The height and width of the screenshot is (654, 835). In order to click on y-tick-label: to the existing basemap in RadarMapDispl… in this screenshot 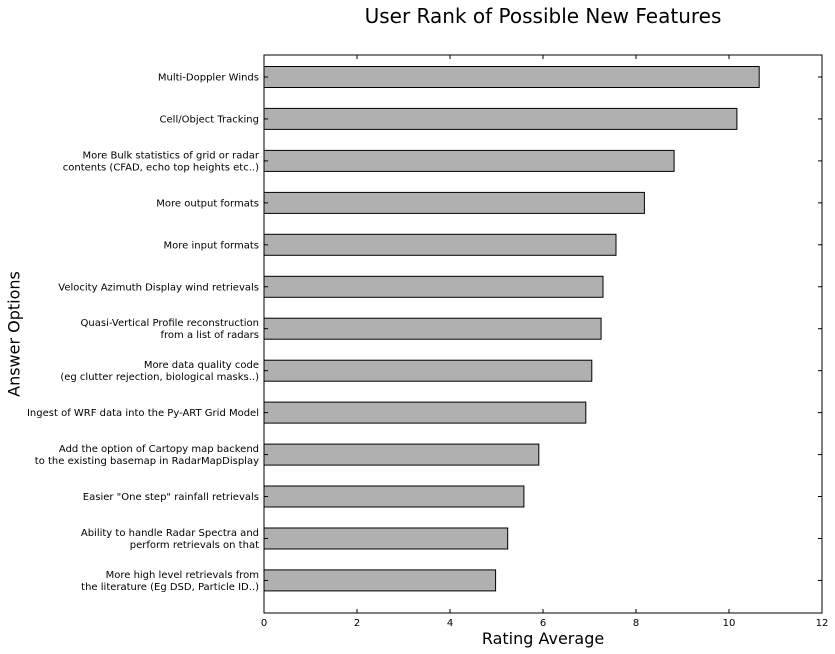, I will do `click(147, 461)`.